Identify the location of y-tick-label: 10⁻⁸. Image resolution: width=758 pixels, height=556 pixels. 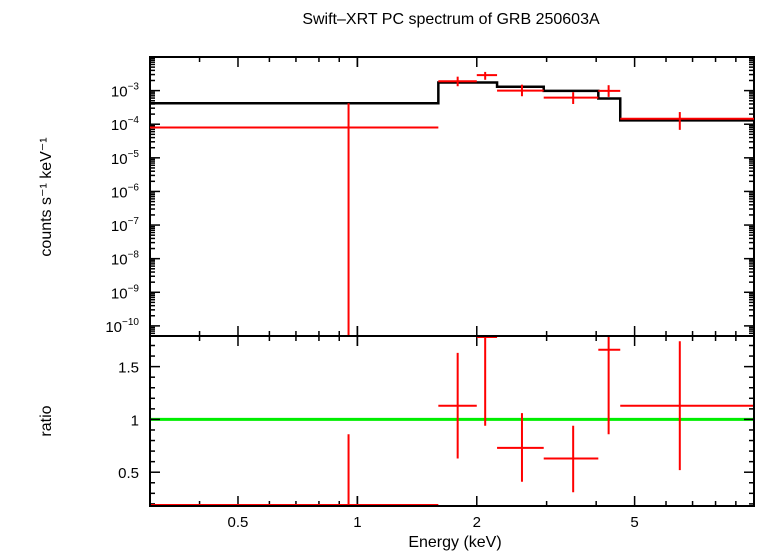
(125, 259).